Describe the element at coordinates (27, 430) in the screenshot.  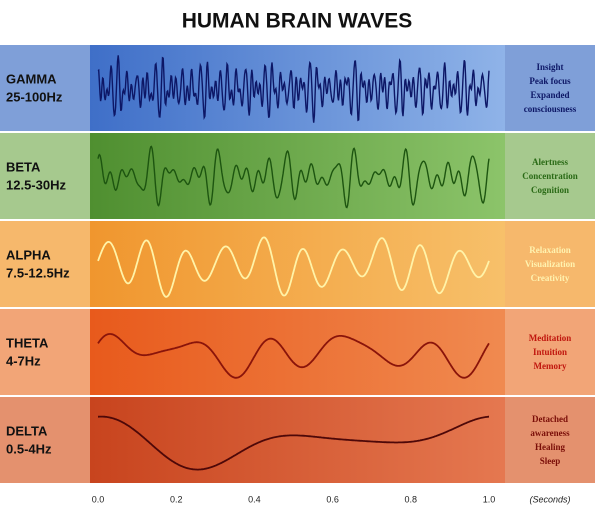
I see `band-name: DELTA` at that location.